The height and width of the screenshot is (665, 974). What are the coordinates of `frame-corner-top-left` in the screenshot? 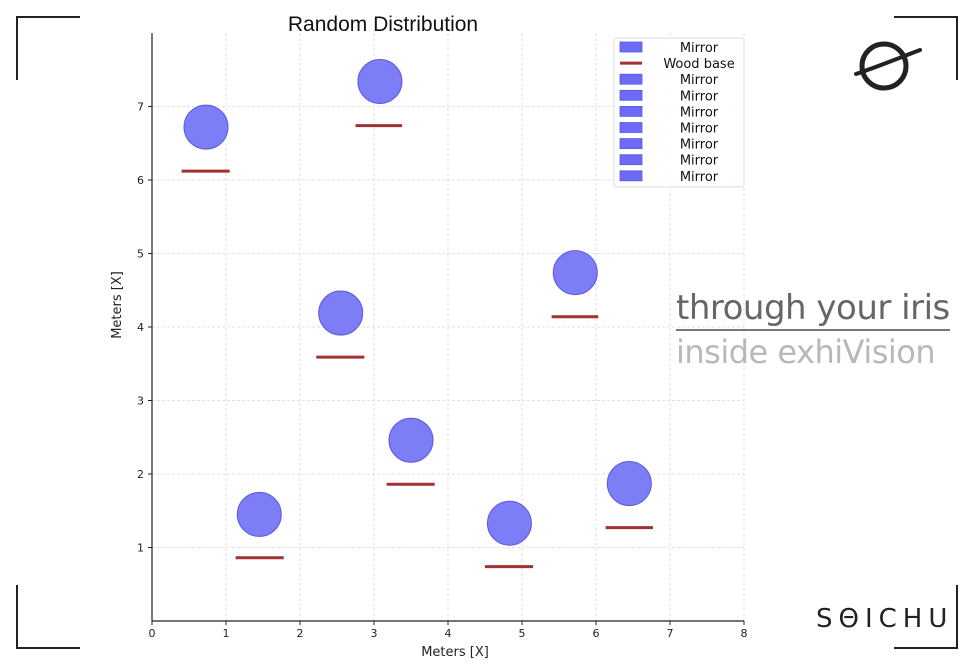 It's located at (48, 48).